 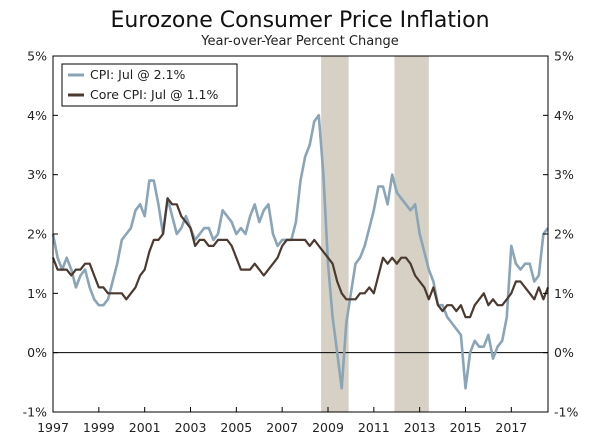 I want to click on x-tick-label: 2015, so click(x=466, y=427).